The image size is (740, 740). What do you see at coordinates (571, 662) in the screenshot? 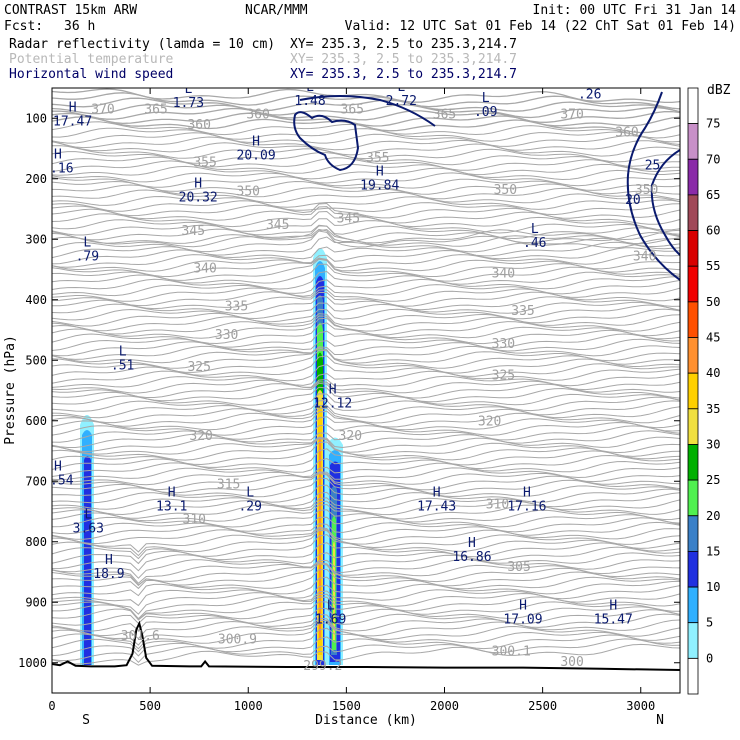
I see `theta-label: 300` at bounding box center [571, 662].